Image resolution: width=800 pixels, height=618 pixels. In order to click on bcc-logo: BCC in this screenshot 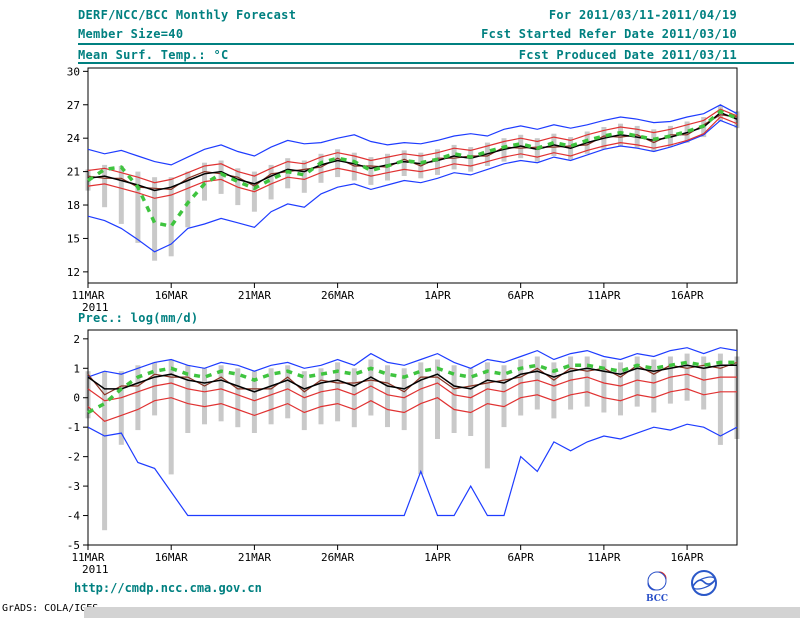, I will do `click(657, 587)`.